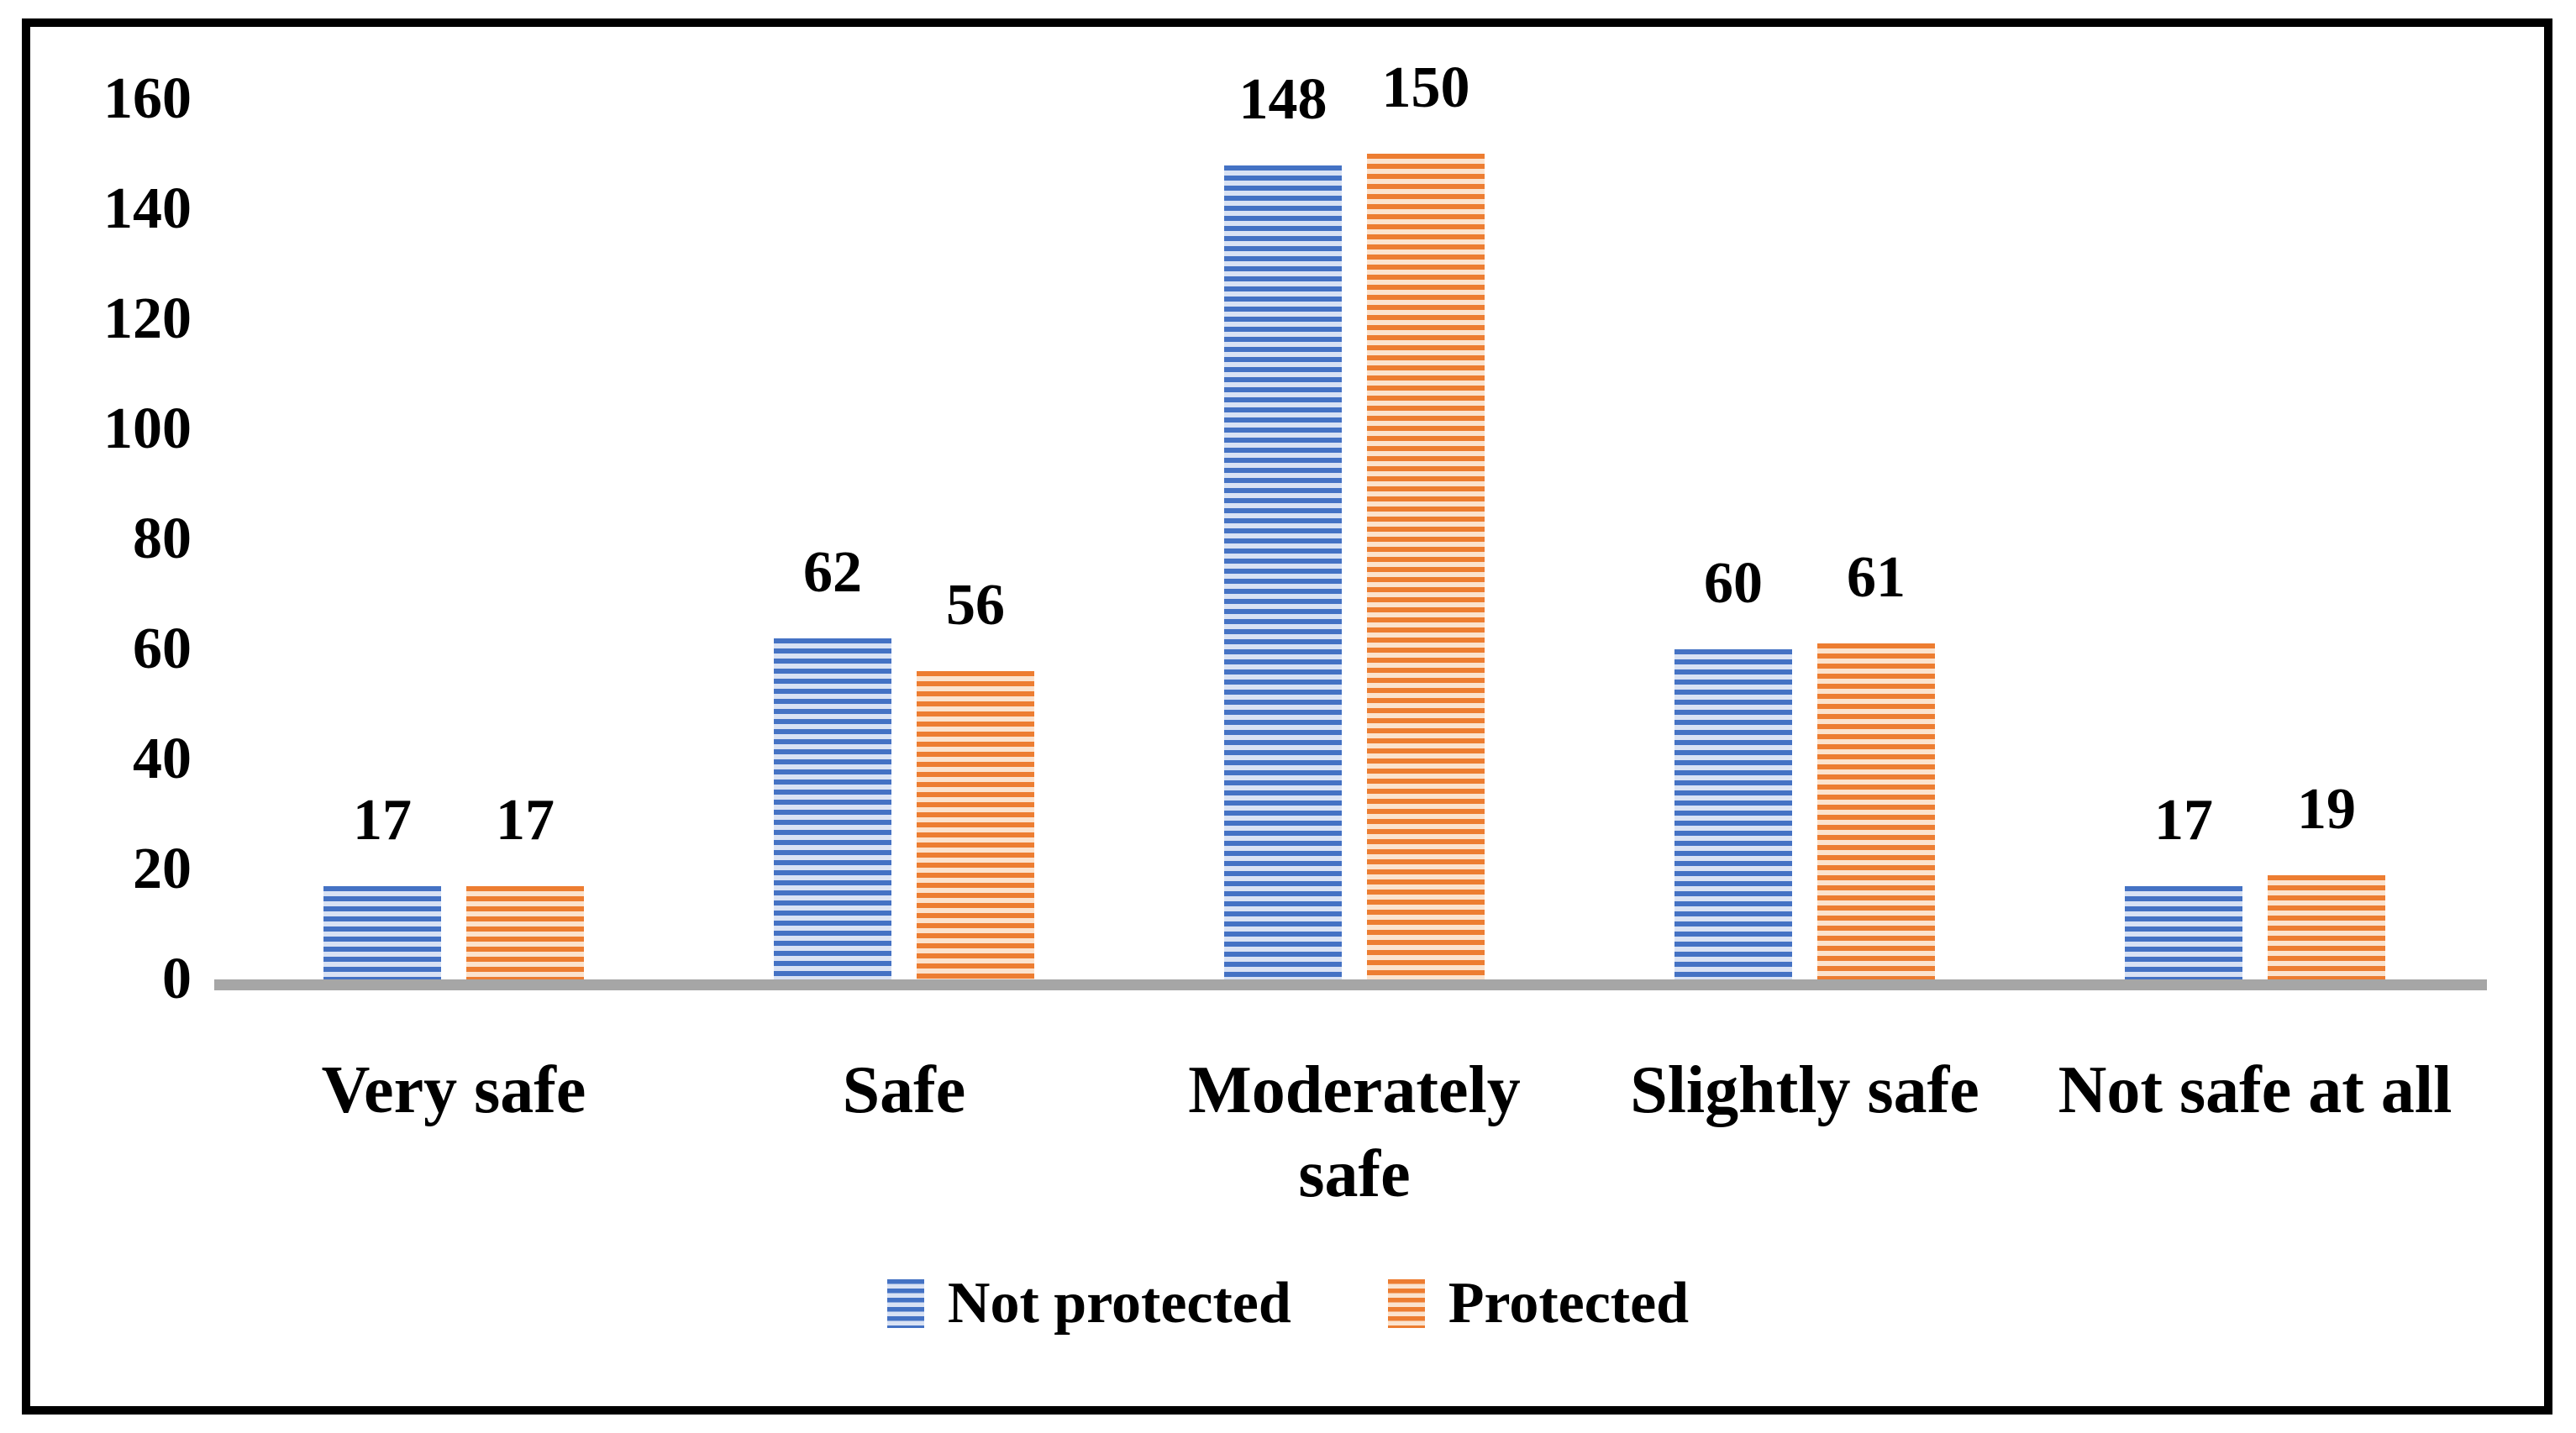 The width and height of the screenshot is (2576, 1433). Describe the element at coordinates (147, 208) in the screenshot. I see `y-axis-tick-label: 140` at that location.